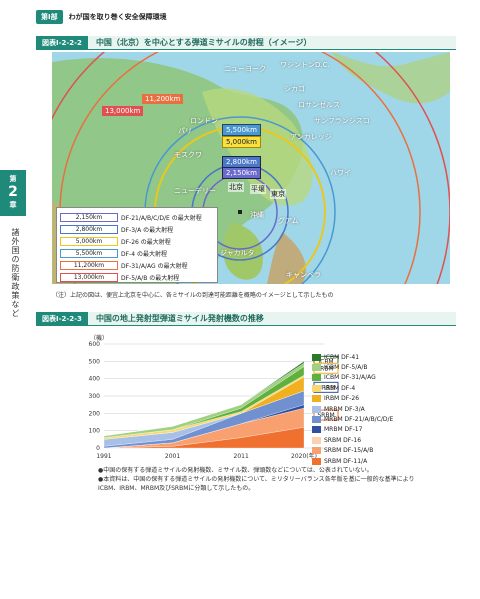 The height and width of the screenshot is (599, 480). I want to click on city-anchorage: アンカレッジ, so click(311, 137).